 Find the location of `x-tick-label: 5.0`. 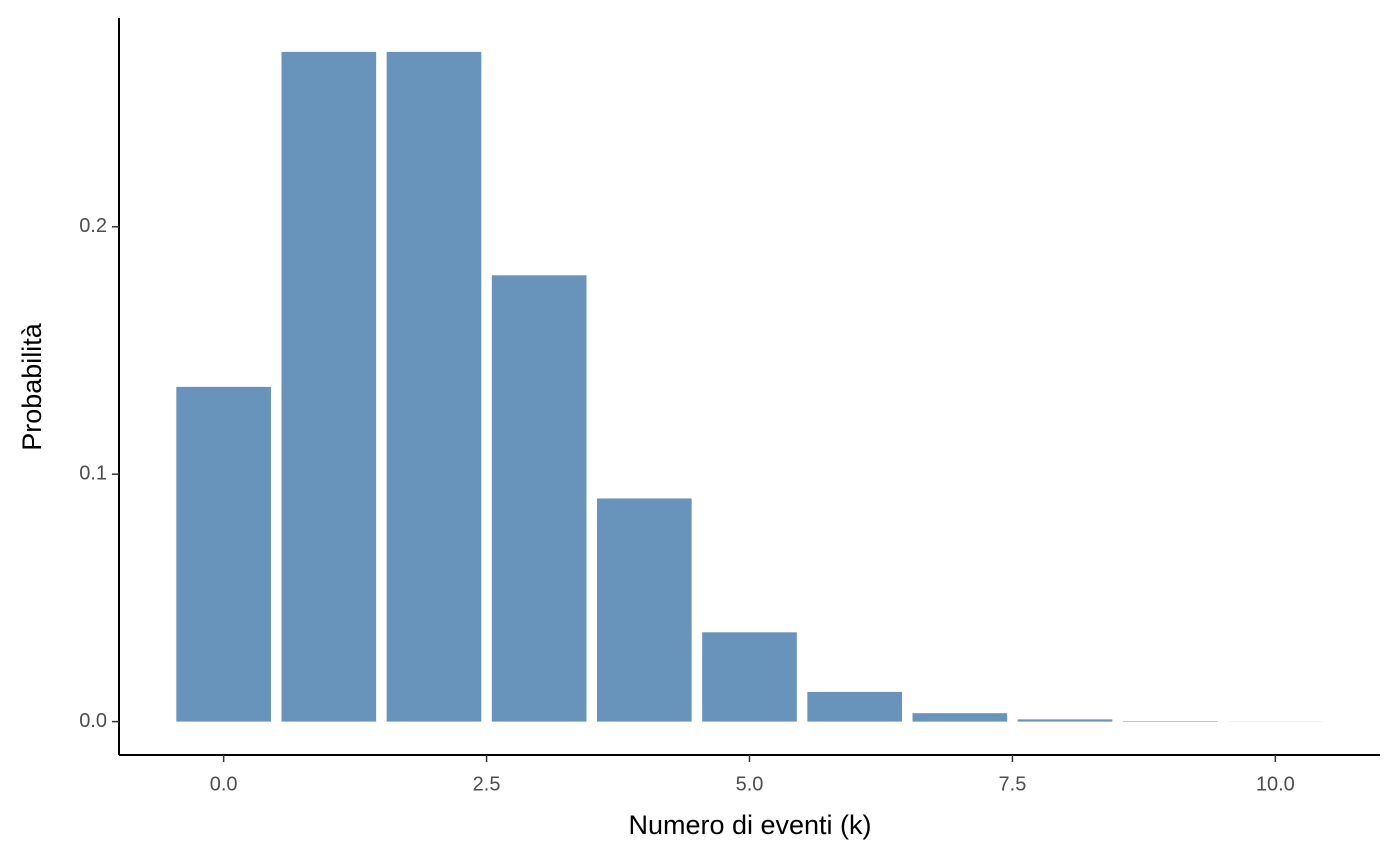

x-tick-label: 5.0 is located at coordinates (750, 784).